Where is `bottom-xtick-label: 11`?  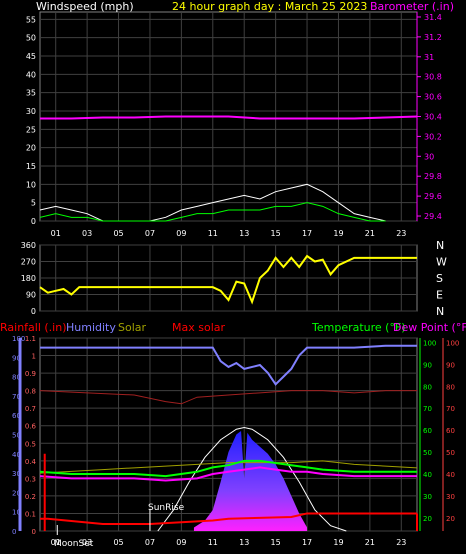 bottom-xtick-label: 11 is located at coordinates (213, 542).